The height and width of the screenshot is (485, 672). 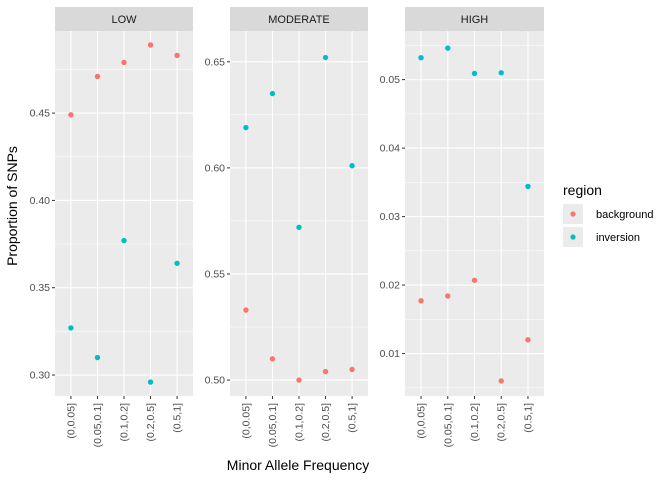 What do you see at coordinates (582, 190) in the screenshot?
I see `legend-title: region` at bounding box center [582, 190].